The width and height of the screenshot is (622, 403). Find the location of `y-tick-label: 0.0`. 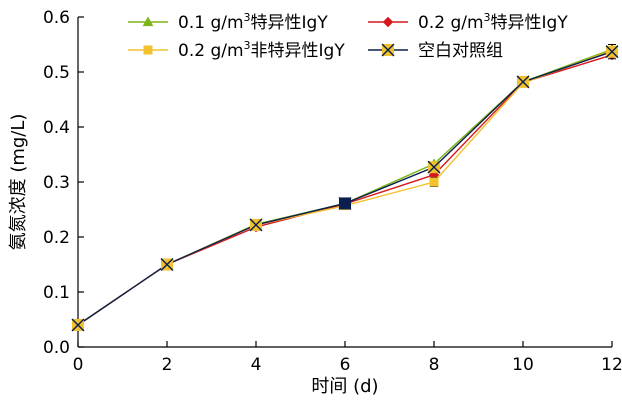

y-tick-label: 0.0 is located at coordinates (56, 348).